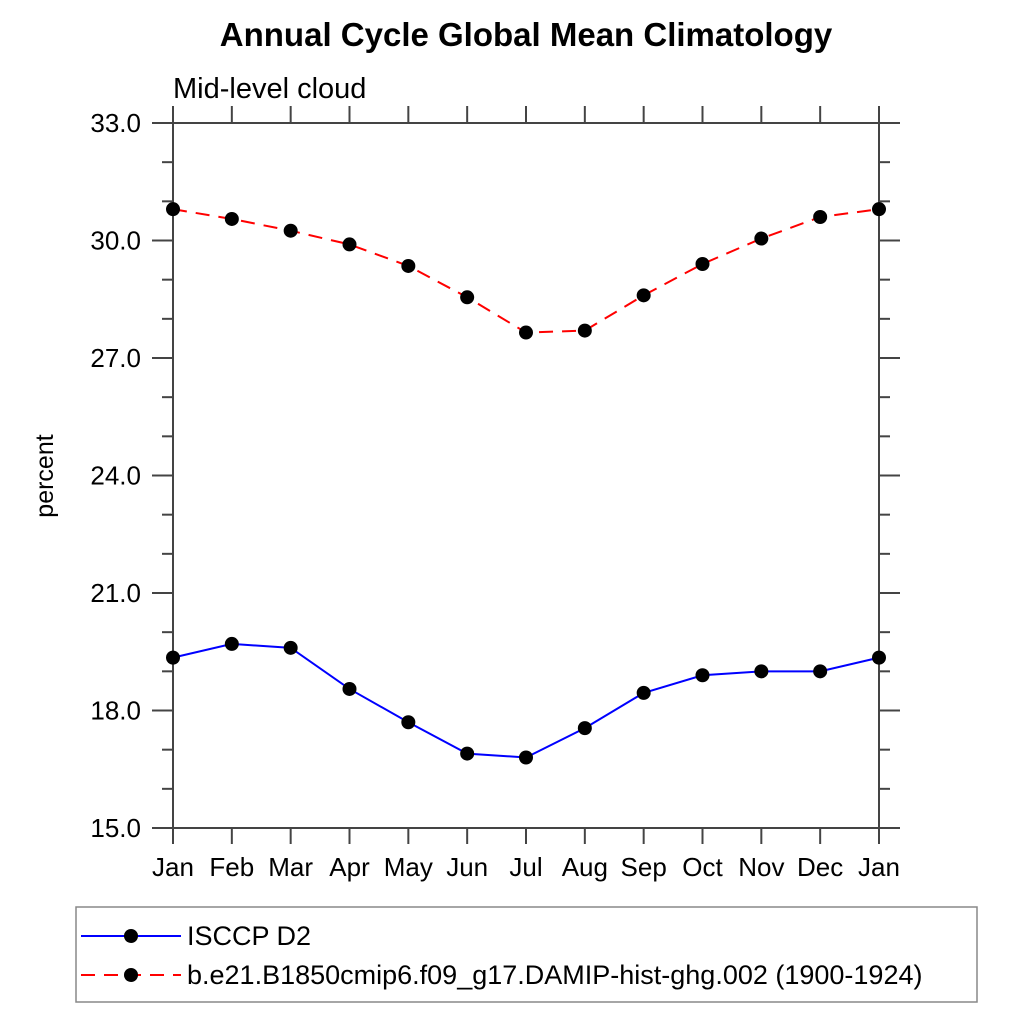 The height and width of the screenshot is (1024, 1024). Describe the element at coordinates (115, 123) in the screenshot. I see `y-tick-label: 33.0` at that location.